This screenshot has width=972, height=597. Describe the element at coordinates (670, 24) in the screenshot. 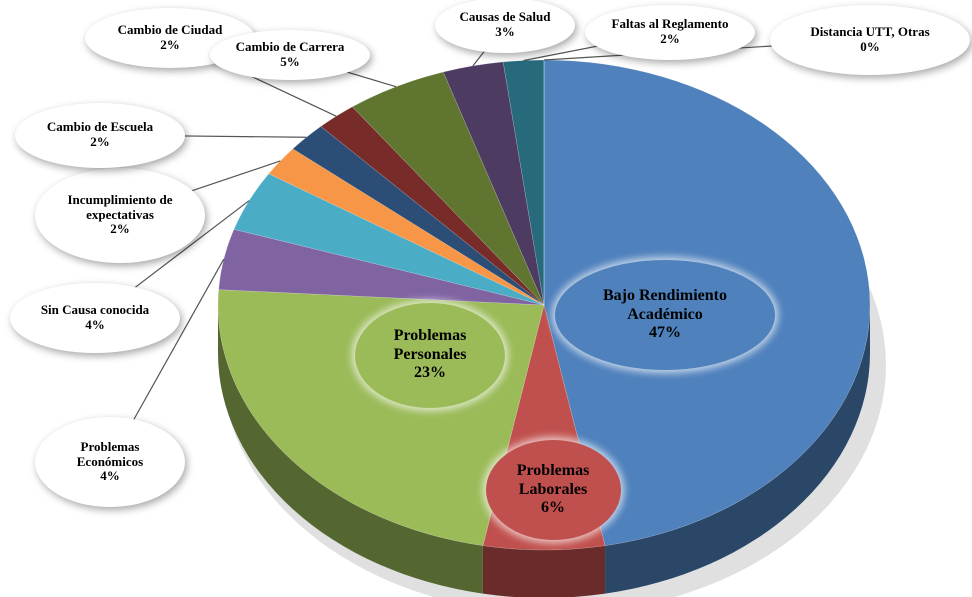

I see `label-name: Faltas al Reglamento` at that location.